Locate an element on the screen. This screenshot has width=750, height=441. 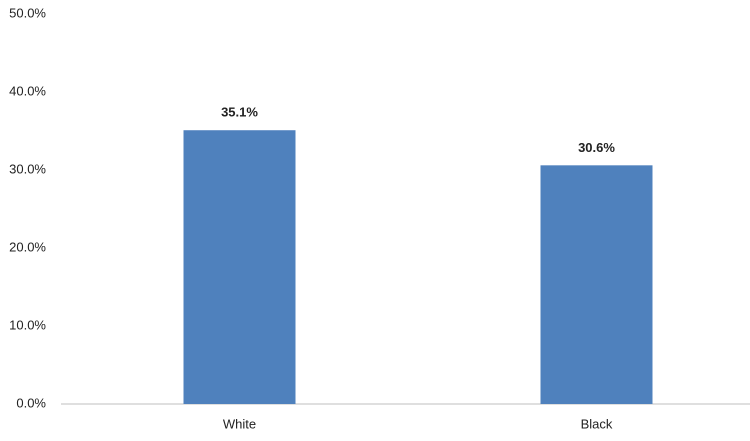
y-tick-label: 50.0% is located at coordinates (27, 12).